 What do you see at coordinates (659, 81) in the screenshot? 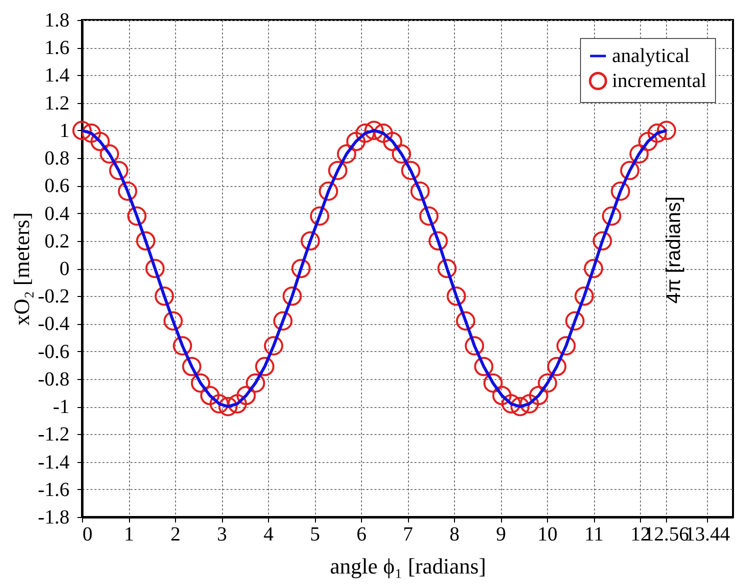
I see `legend-label: incremental` at bounding box center [659, 81].